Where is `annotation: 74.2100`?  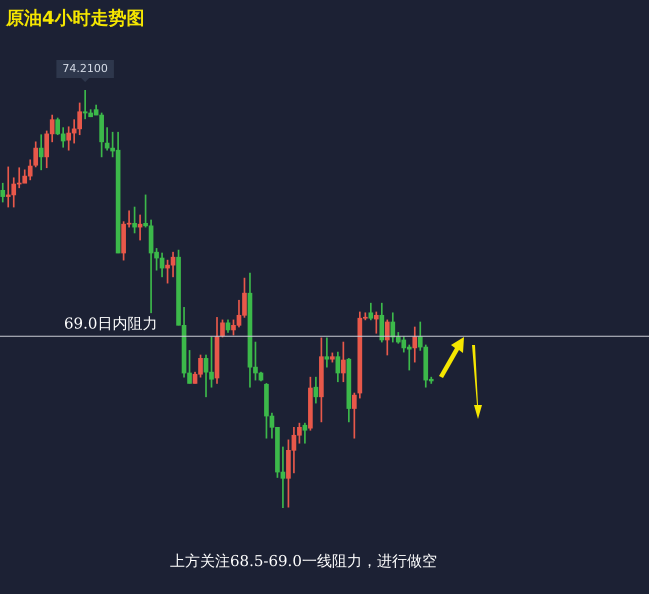
annotation: 74.2100 is located at coordinates (85, 68).